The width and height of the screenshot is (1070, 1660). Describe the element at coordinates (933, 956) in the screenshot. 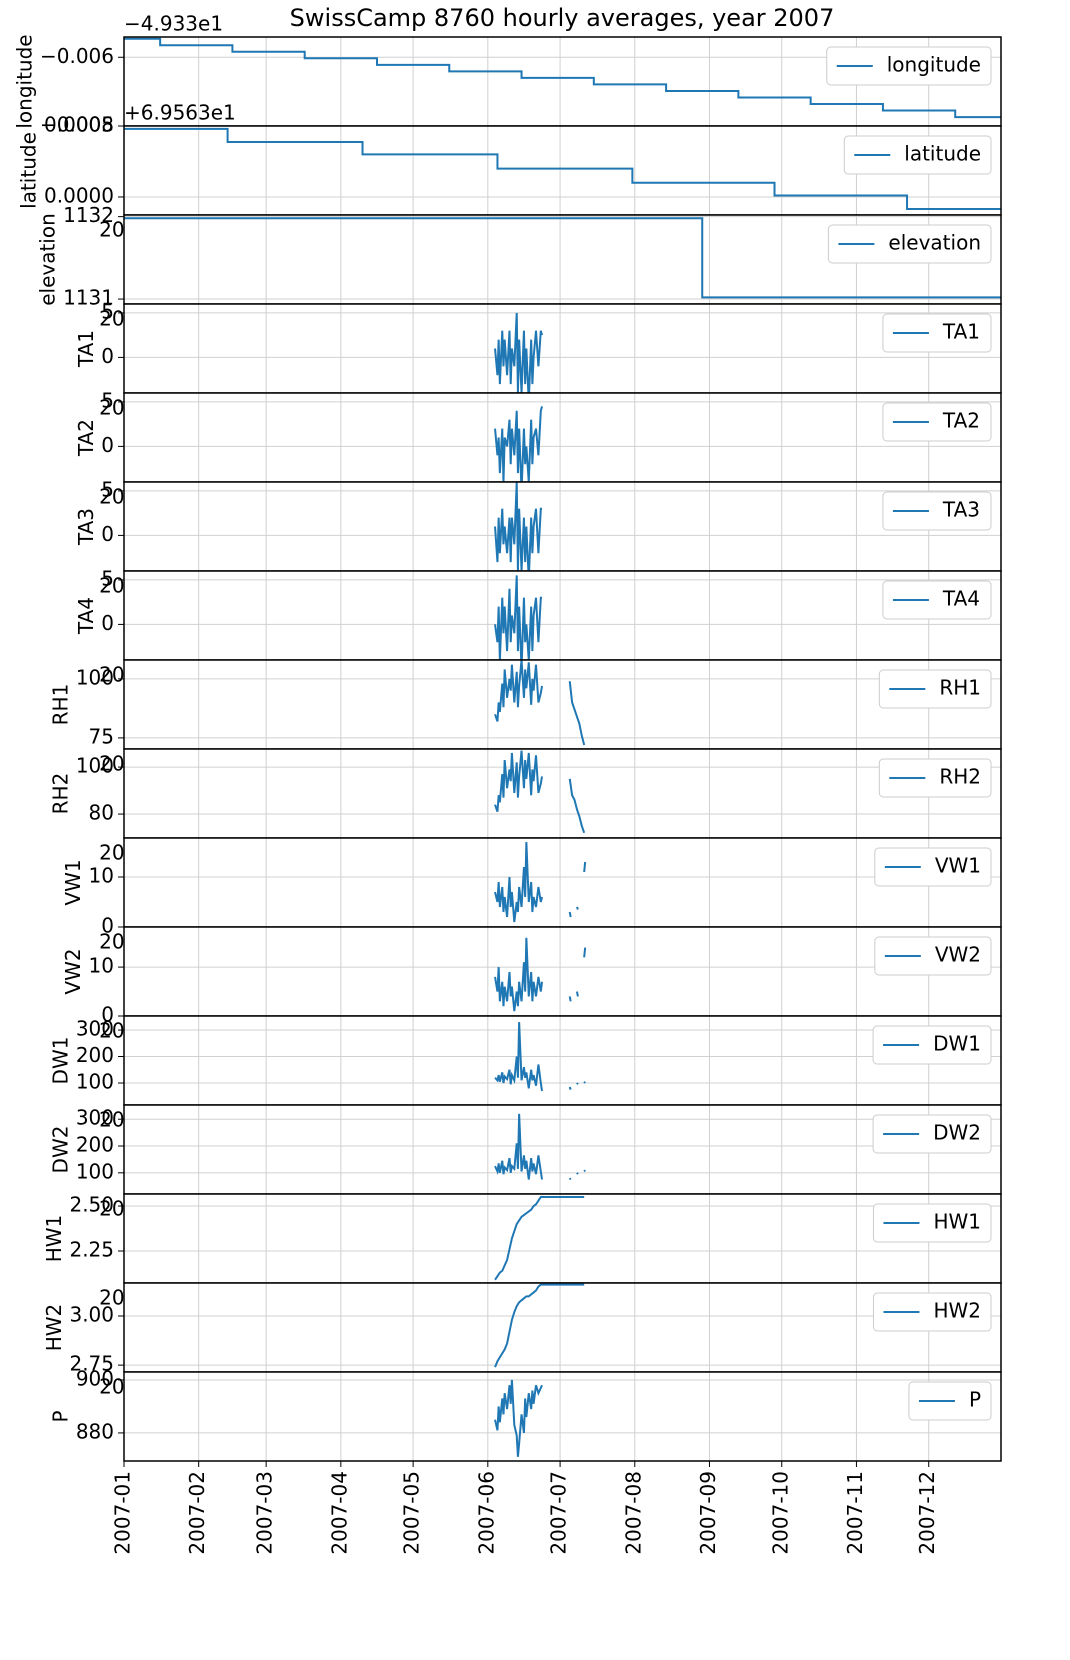

I see `legend: VW2` at that location.